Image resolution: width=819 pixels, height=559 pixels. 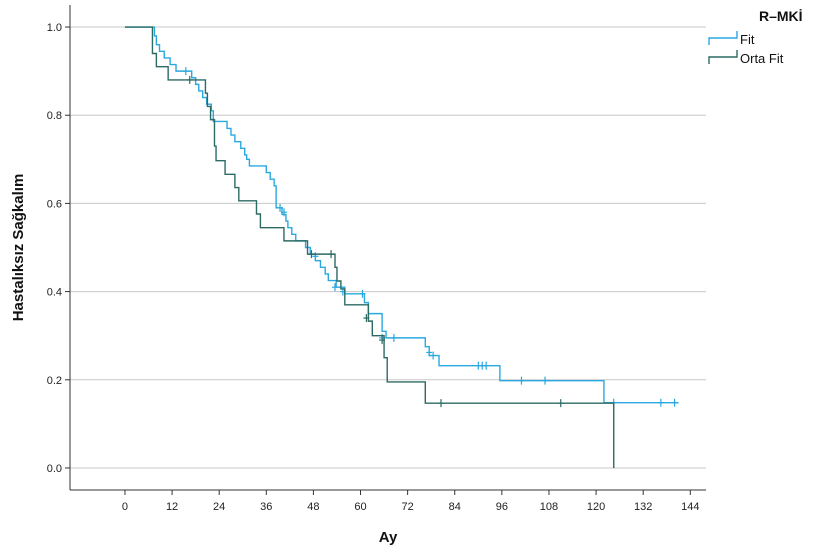 I want to click on legend-label: Orta Fit, so click(x=762, y=58).